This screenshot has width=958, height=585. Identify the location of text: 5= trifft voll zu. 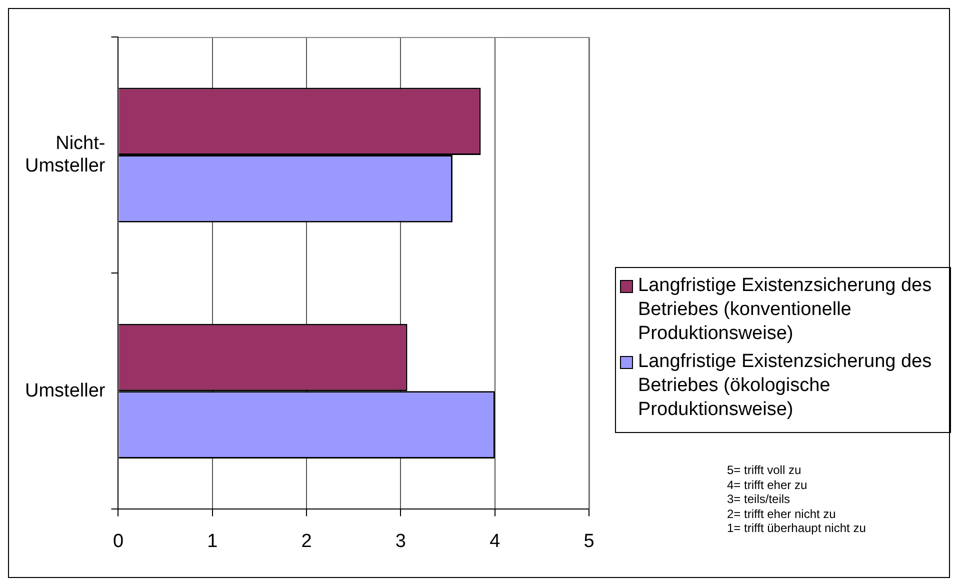
(764, 470).